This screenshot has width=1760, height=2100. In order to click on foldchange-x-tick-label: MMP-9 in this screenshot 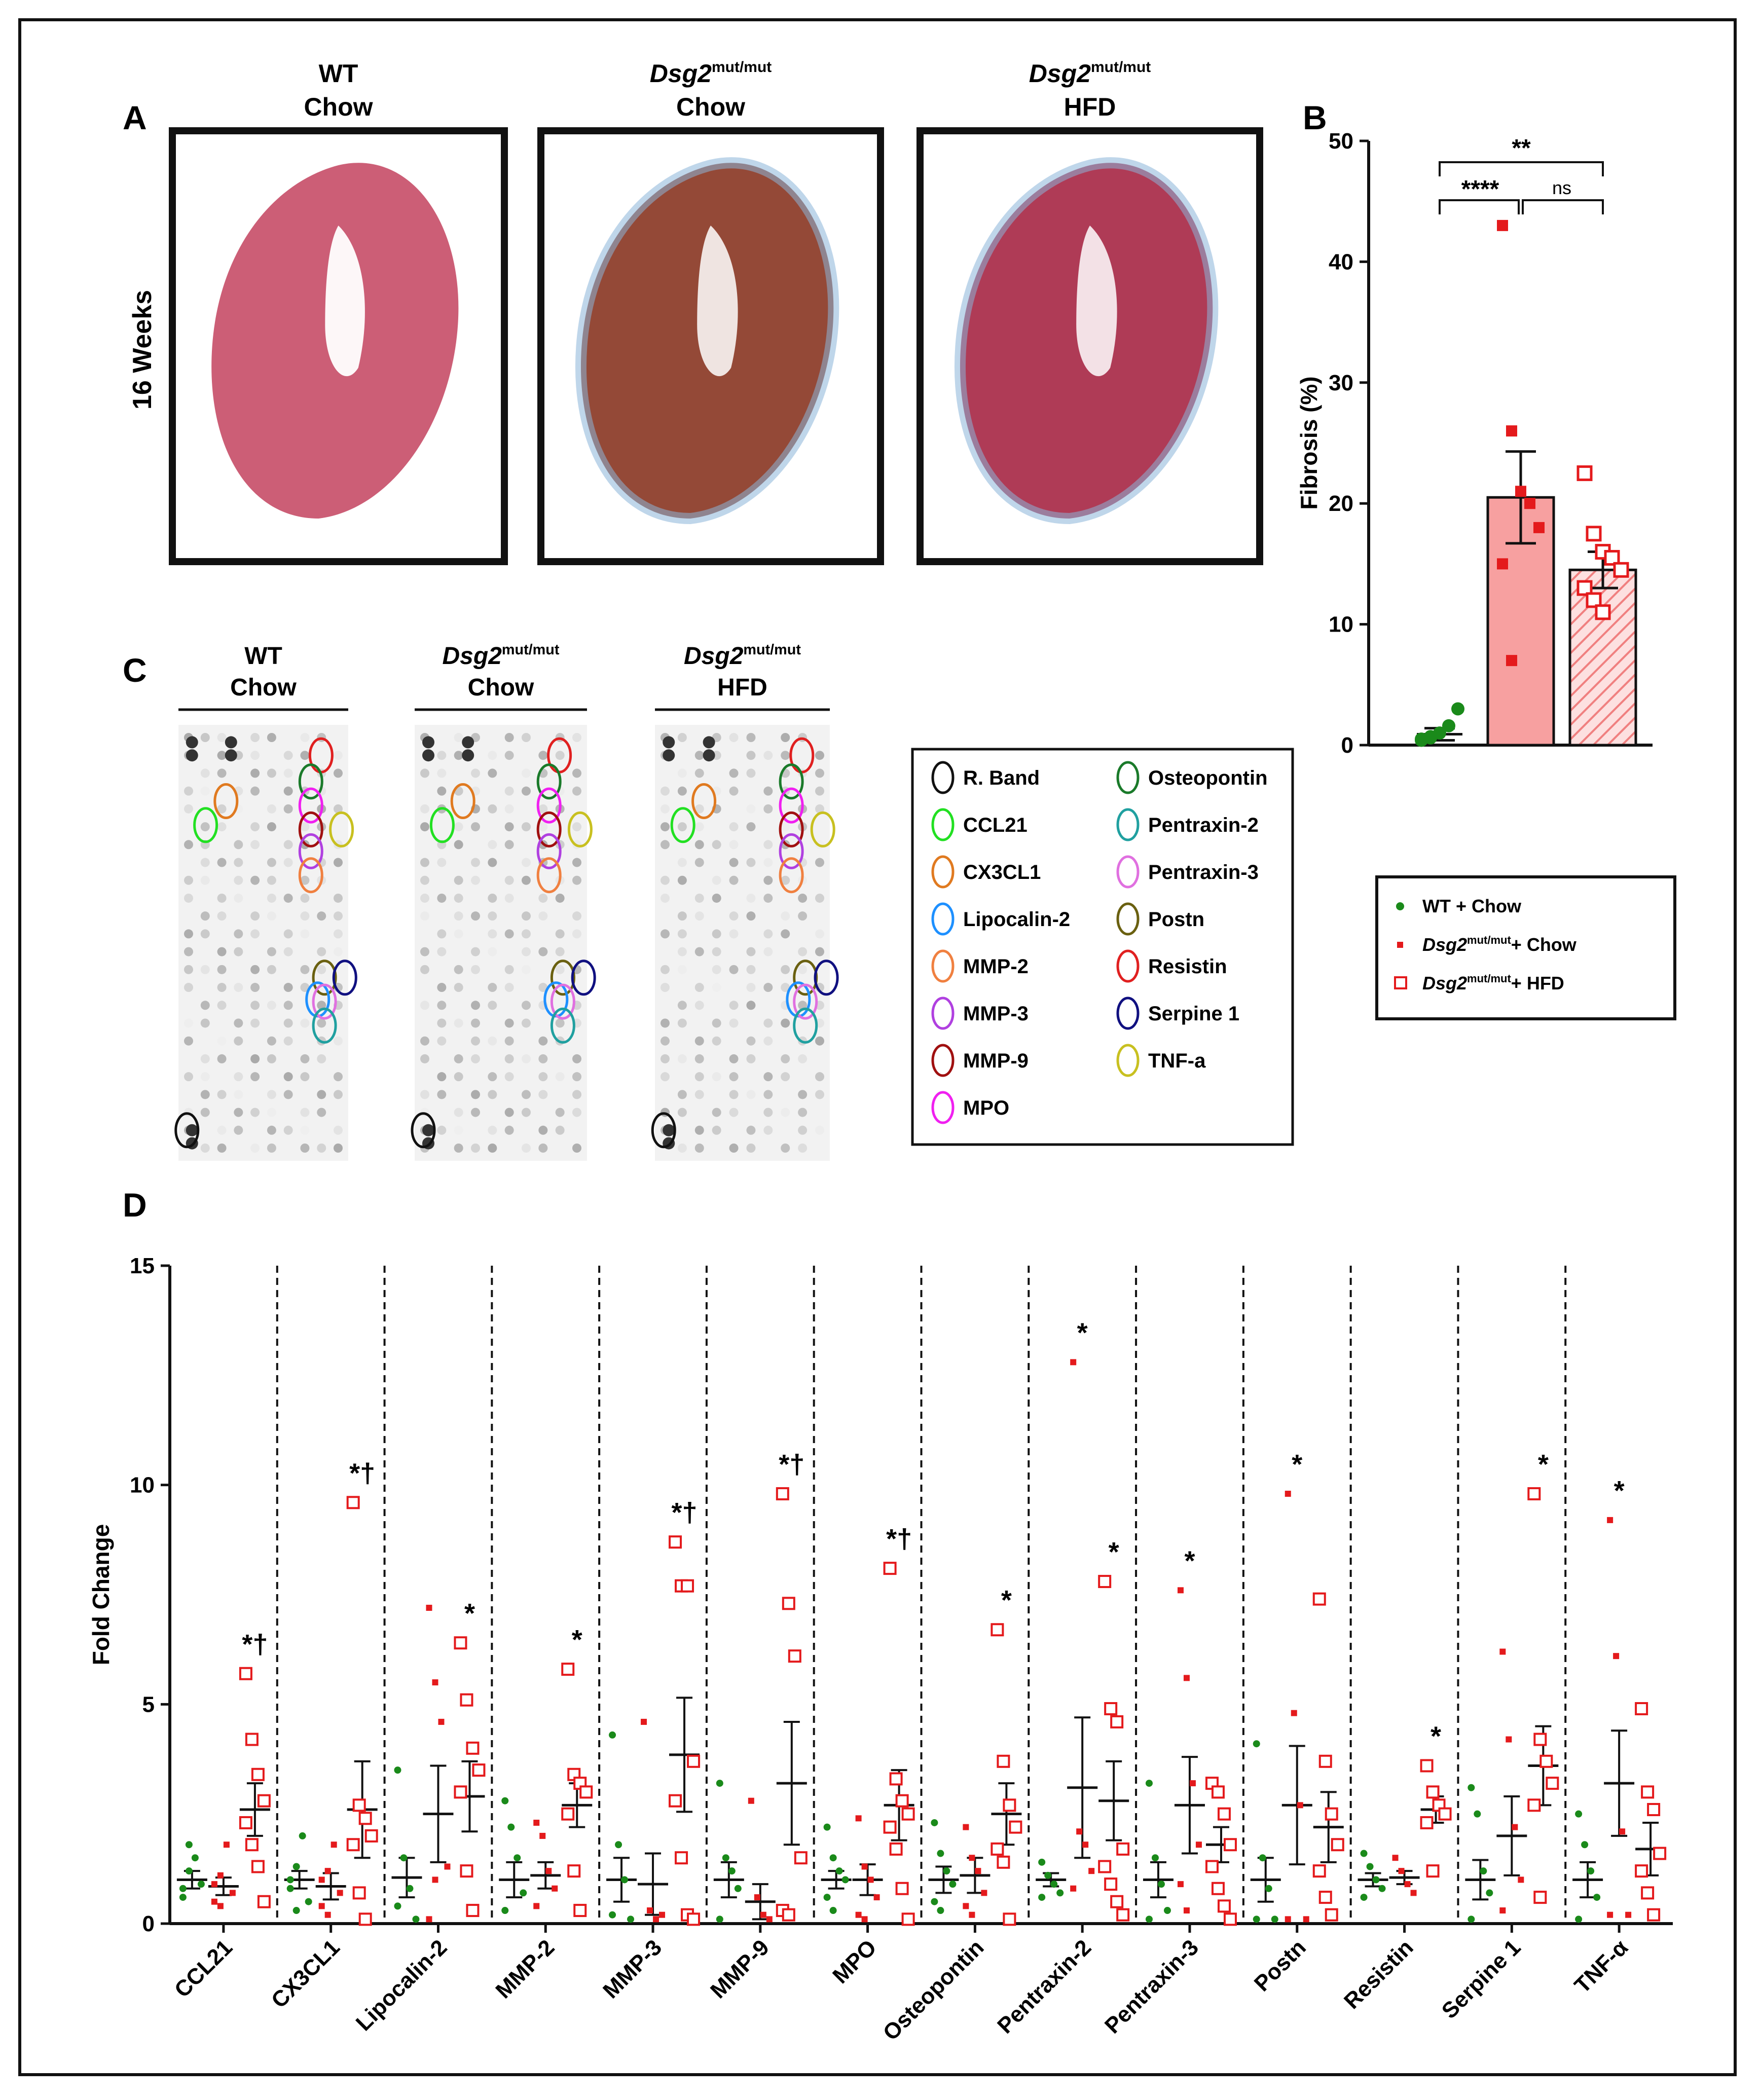, I will do `click(740, 1969)`.